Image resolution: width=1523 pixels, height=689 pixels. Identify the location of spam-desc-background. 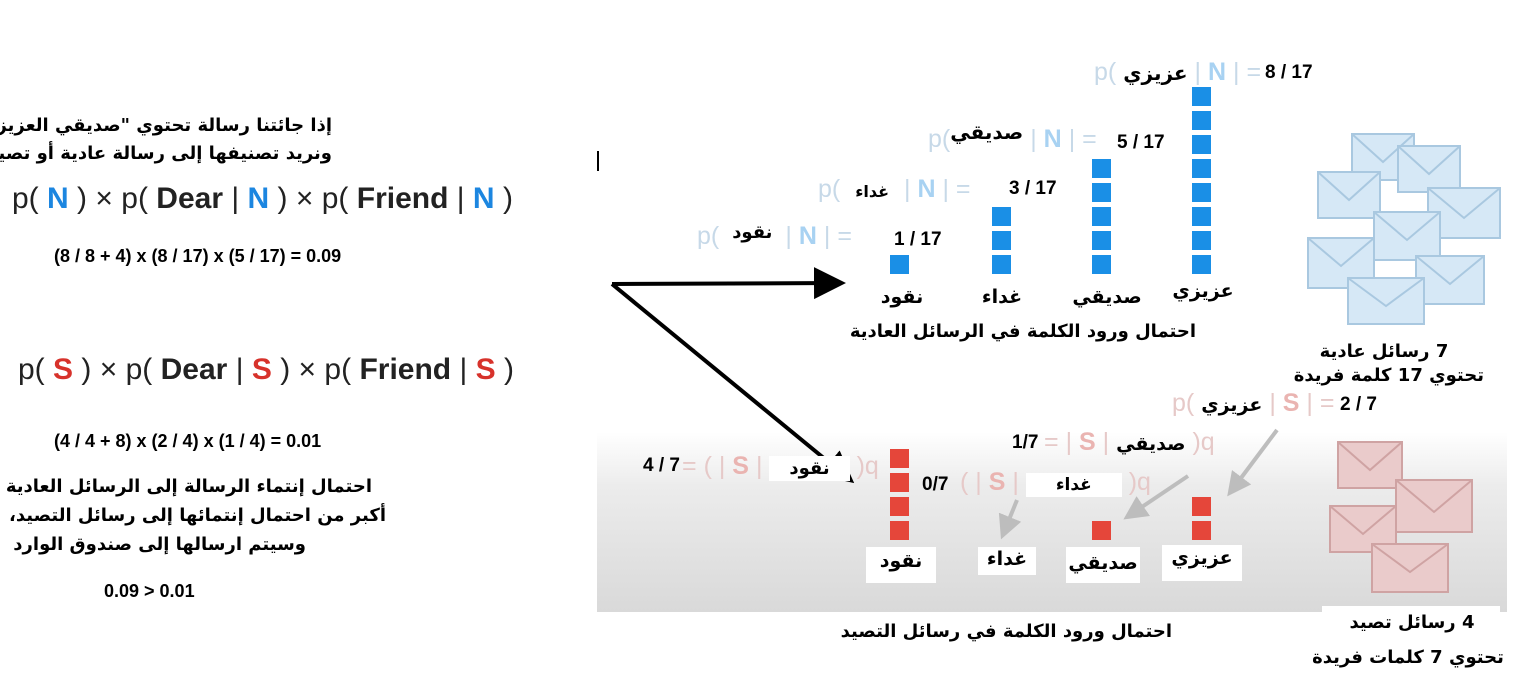
(1411, 618).